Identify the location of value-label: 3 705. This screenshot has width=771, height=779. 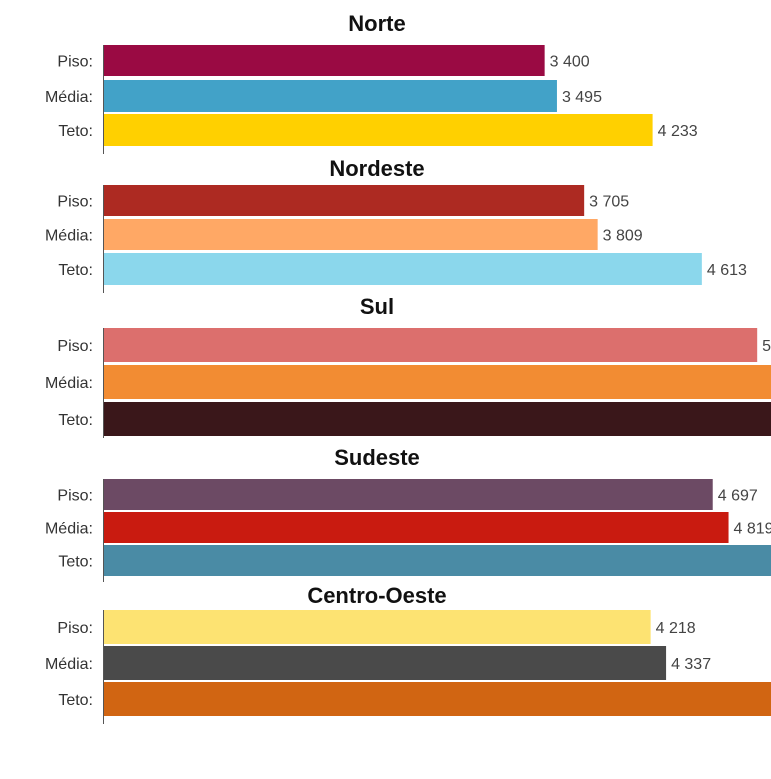
(609, 202).